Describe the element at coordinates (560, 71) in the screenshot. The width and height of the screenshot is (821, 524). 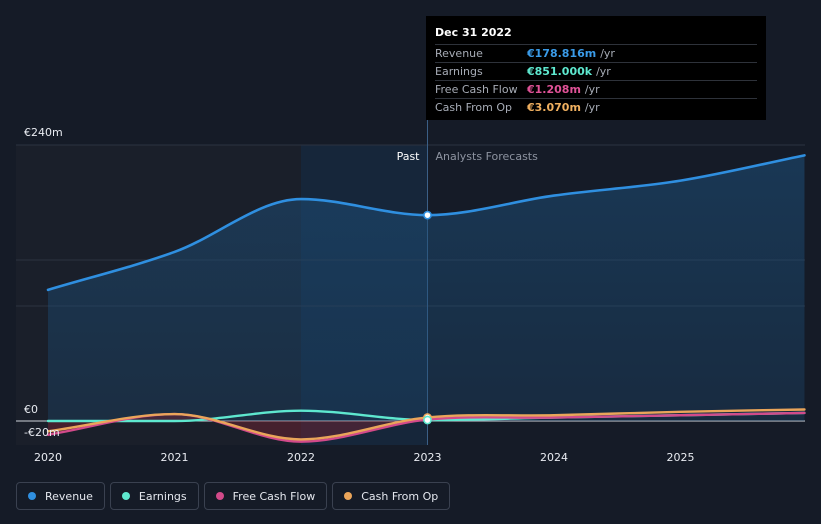
I see `tooltip-value: €851.000k` at that location.